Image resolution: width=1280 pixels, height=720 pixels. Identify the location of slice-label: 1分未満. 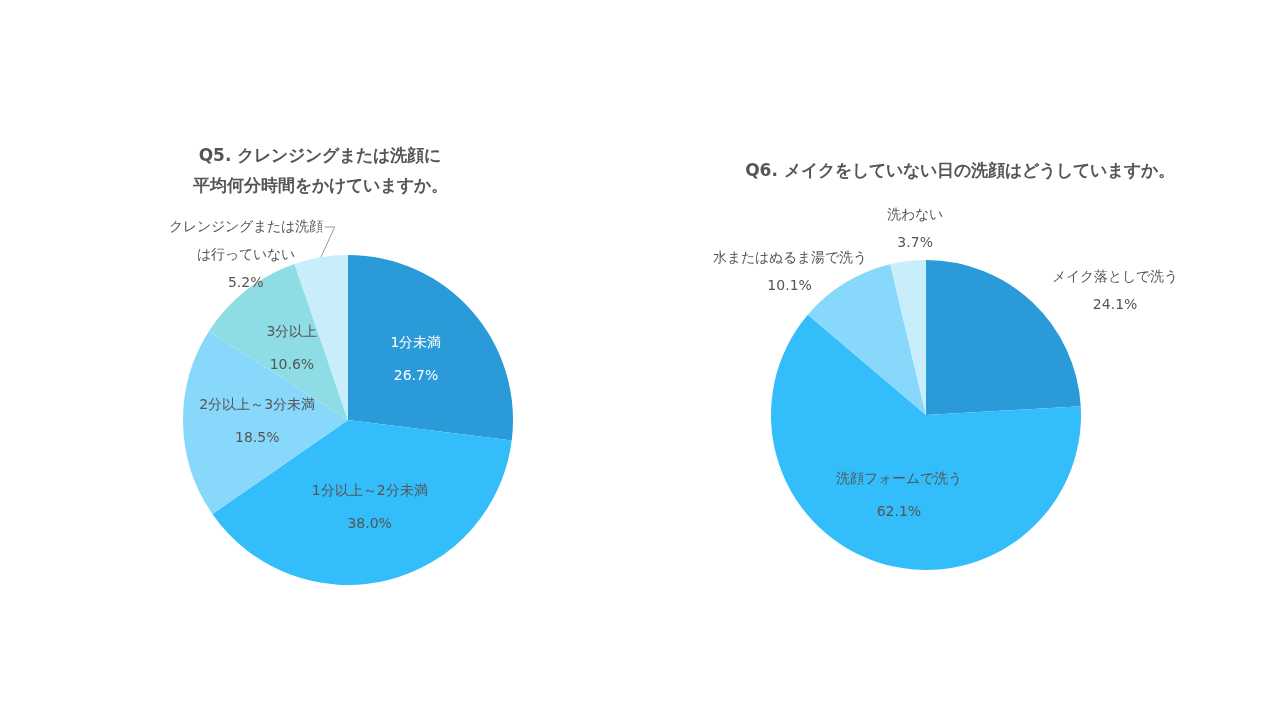
(416, 342).